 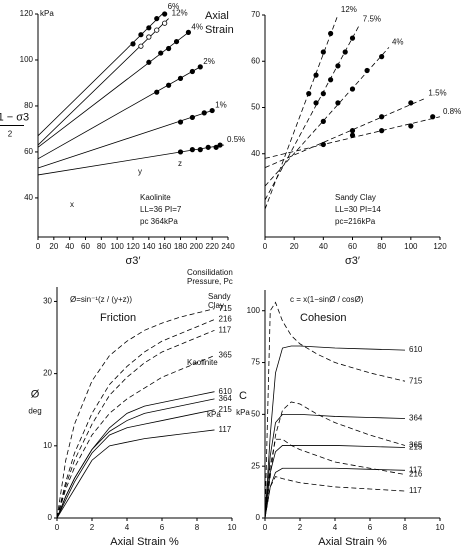 What do you see at coordinates (226, 409) in the screenshot?
I see `series-label: 215` at bounding box center [226, 409].